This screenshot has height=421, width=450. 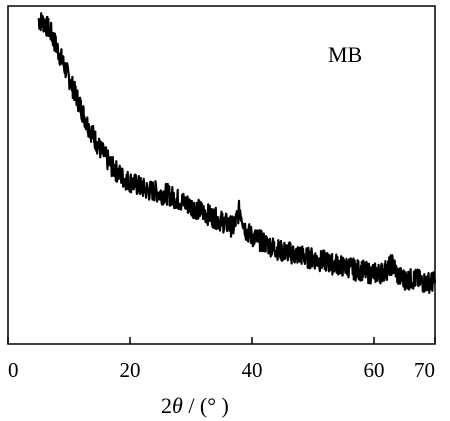 I want to click on x-tick-label-0: 0, so click(x=13, y=370).